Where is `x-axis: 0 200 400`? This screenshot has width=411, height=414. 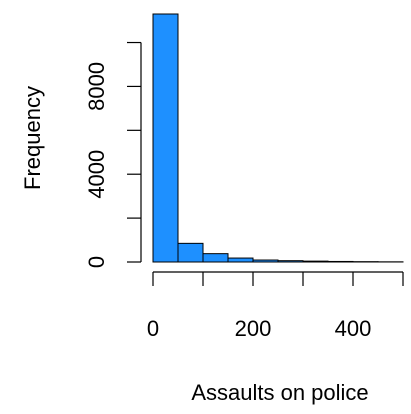
x-axis: 0 200 400 is located at coordinates (275, 306).